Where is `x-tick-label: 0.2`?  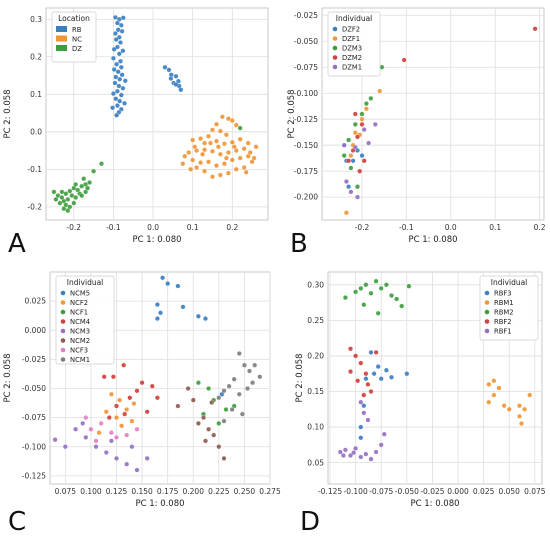
x-tick-label: 0.2 is located at coordinates (232, 227).